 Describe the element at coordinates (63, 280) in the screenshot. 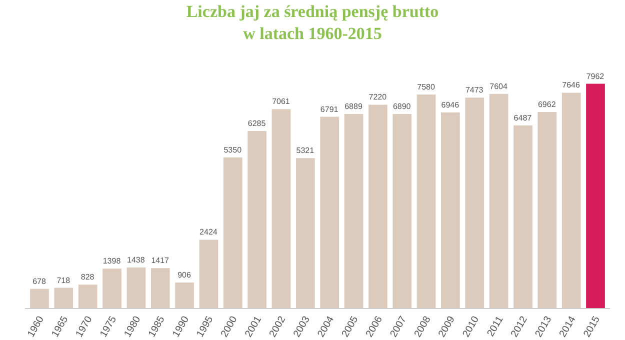

I see `data-label: 718` at that location.